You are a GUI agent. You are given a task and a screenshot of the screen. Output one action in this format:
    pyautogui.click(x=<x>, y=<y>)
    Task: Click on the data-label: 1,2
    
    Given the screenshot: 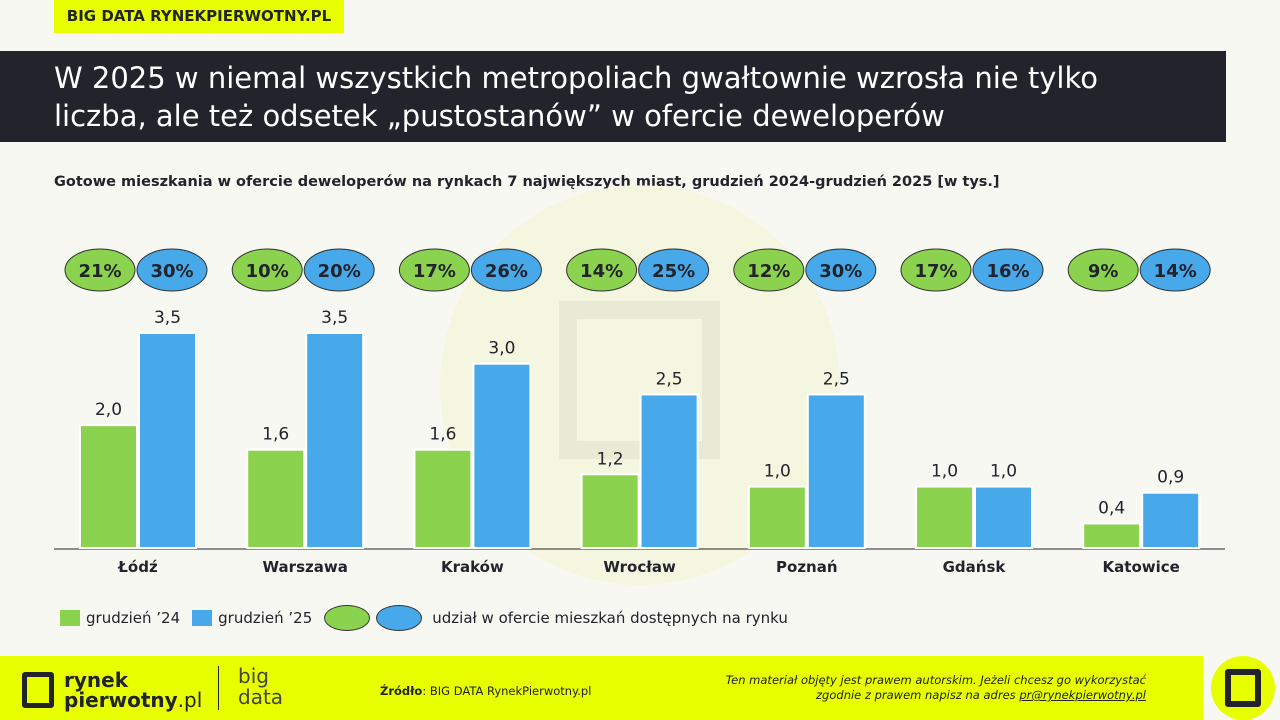 What is the action you would take?
    pyautogui.click(x=610, y=459)
    